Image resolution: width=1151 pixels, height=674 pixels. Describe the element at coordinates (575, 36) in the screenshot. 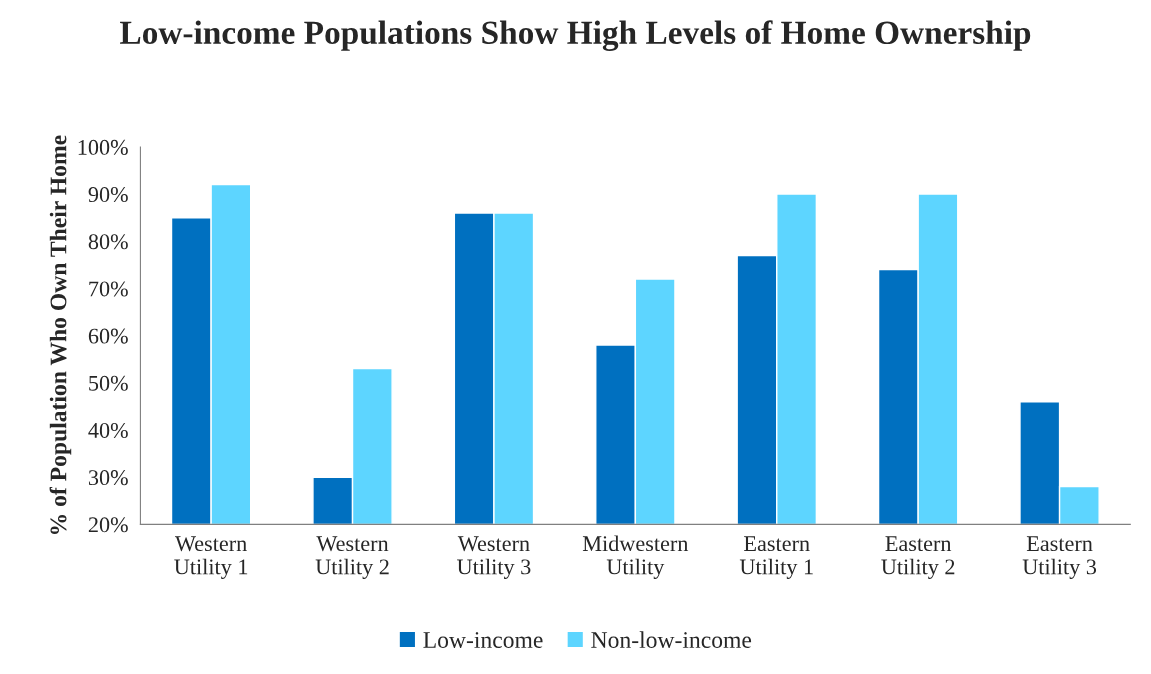

I see `chart-title: Low-income Populations Show High Levels of Home Ownership` at that location.